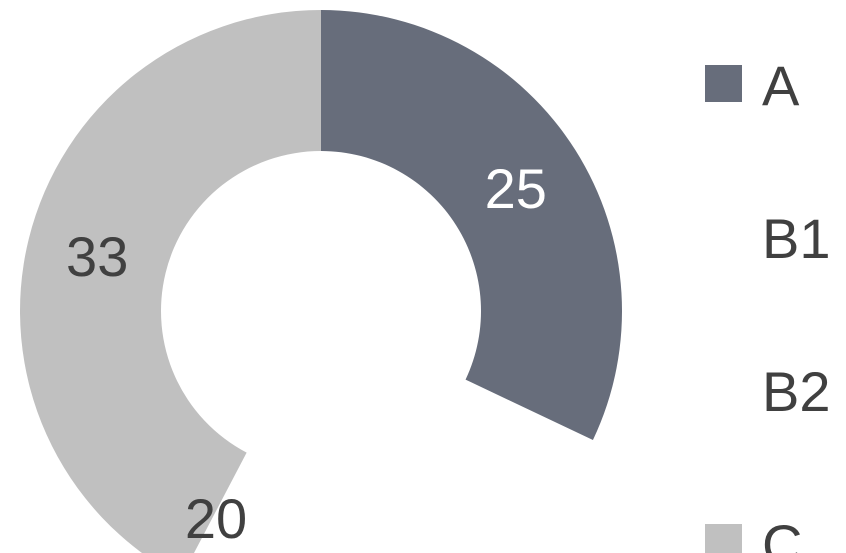  What do you see at coordinates (97, 256) in the screenshot?
I see `data-label-c: 33` at bounding box center [97, 256].